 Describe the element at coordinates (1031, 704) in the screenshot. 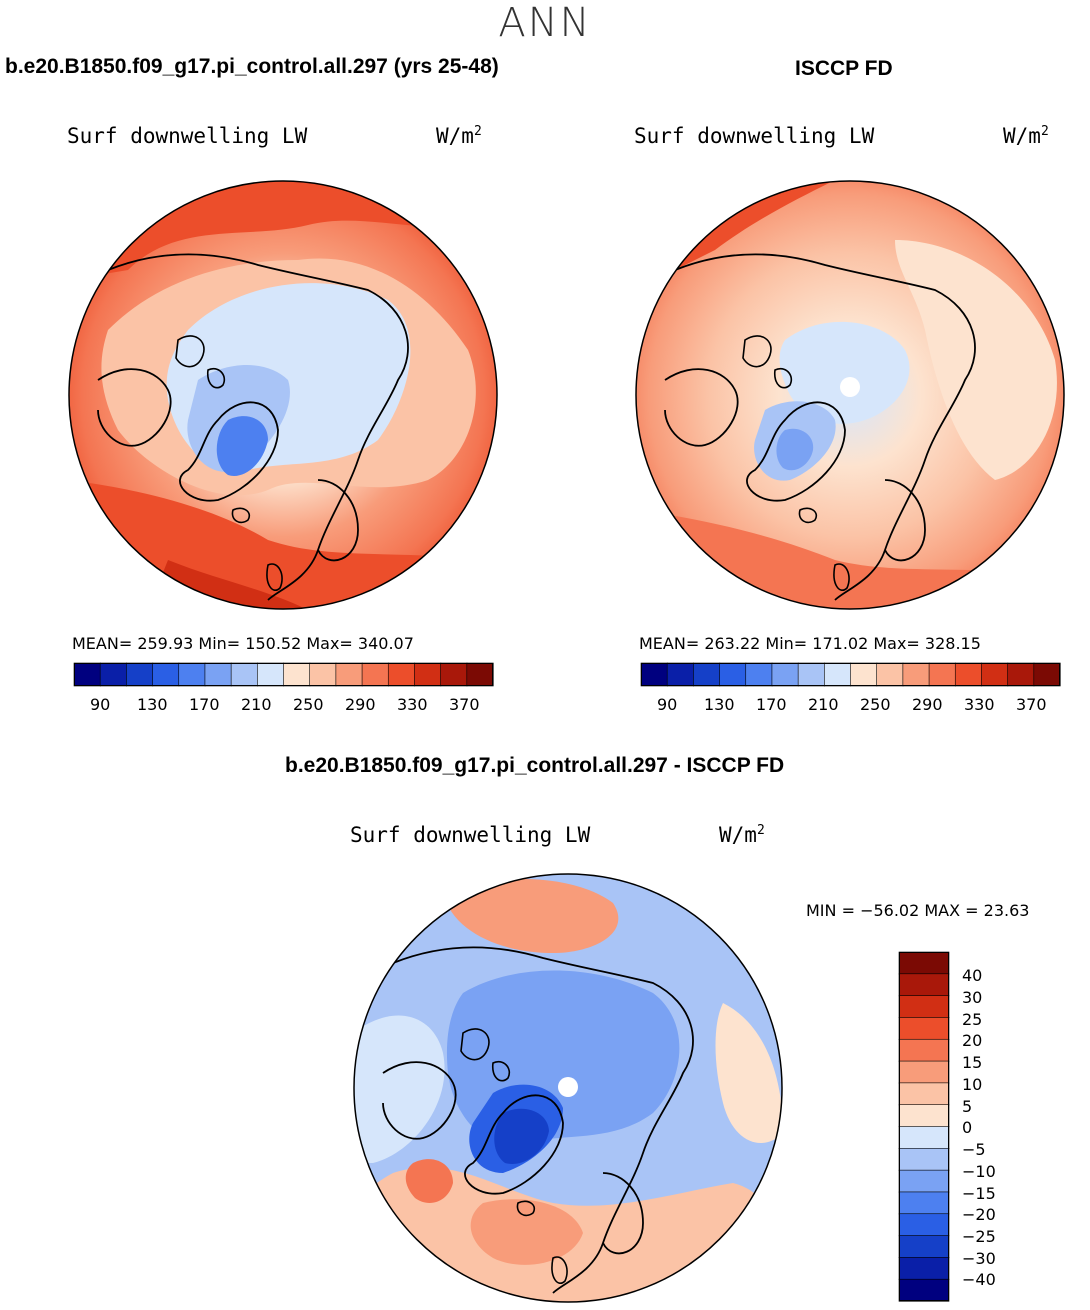

I see `panel2-colorbar-tick: 370` at that location.